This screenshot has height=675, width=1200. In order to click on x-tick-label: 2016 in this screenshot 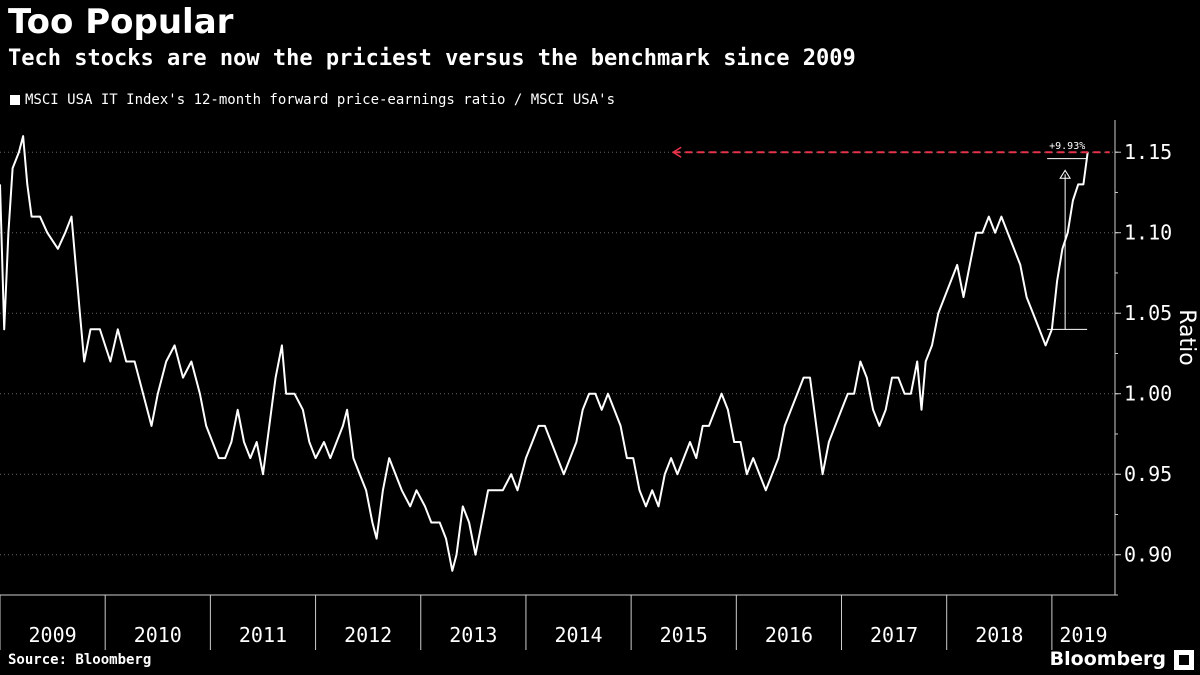, I will do `click(789, 635)`.